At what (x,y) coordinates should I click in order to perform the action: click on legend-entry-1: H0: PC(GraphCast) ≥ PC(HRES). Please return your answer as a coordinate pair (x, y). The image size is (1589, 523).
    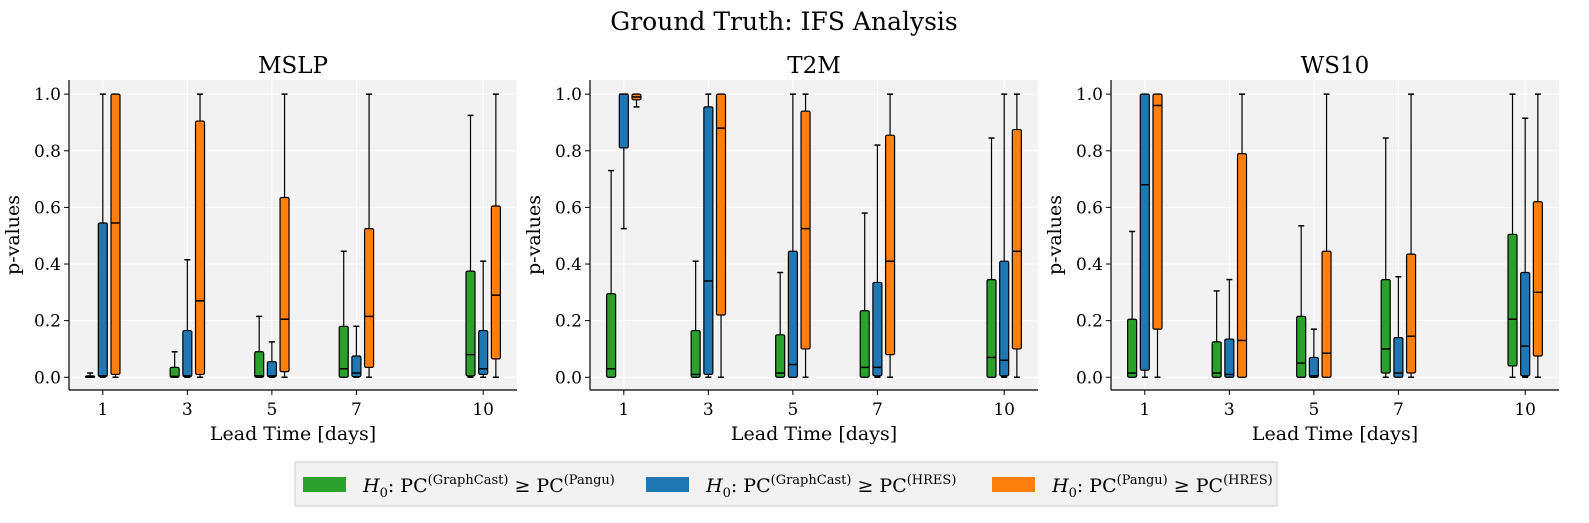
    Looking at the image, I should click on (801, 487).